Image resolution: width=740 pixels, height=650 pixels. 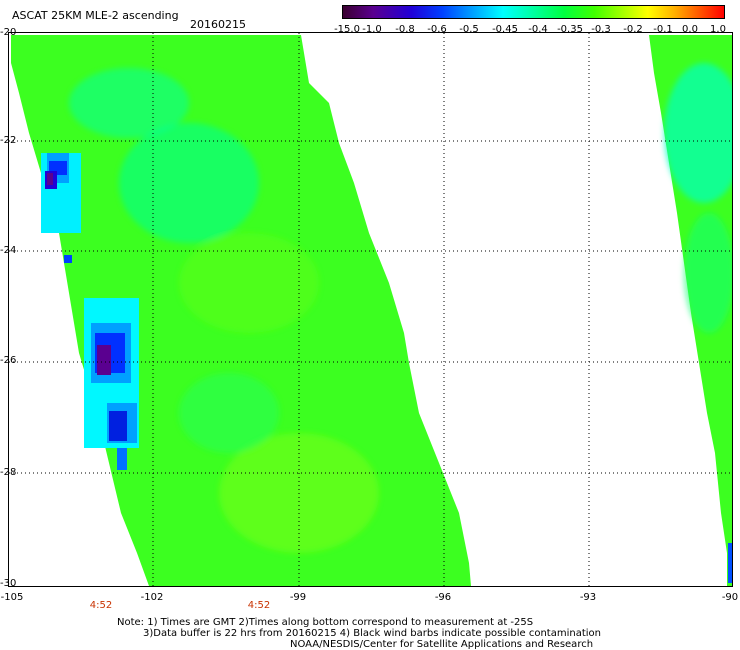 What do you see at coordinates (8, 250) in the screenshot?
I see `lat-label: -24` at bounding box center [8, 250].